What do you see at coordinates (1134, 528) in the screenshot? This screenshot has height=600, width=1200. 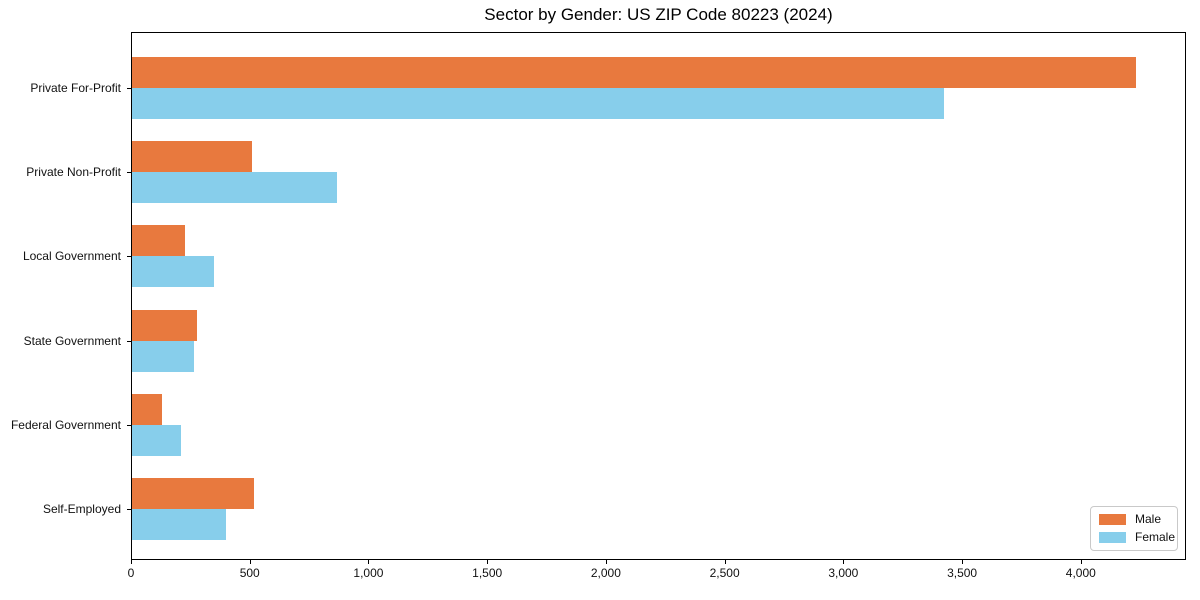 I see `legend: Male Female` at bounding box center [1134, 528].